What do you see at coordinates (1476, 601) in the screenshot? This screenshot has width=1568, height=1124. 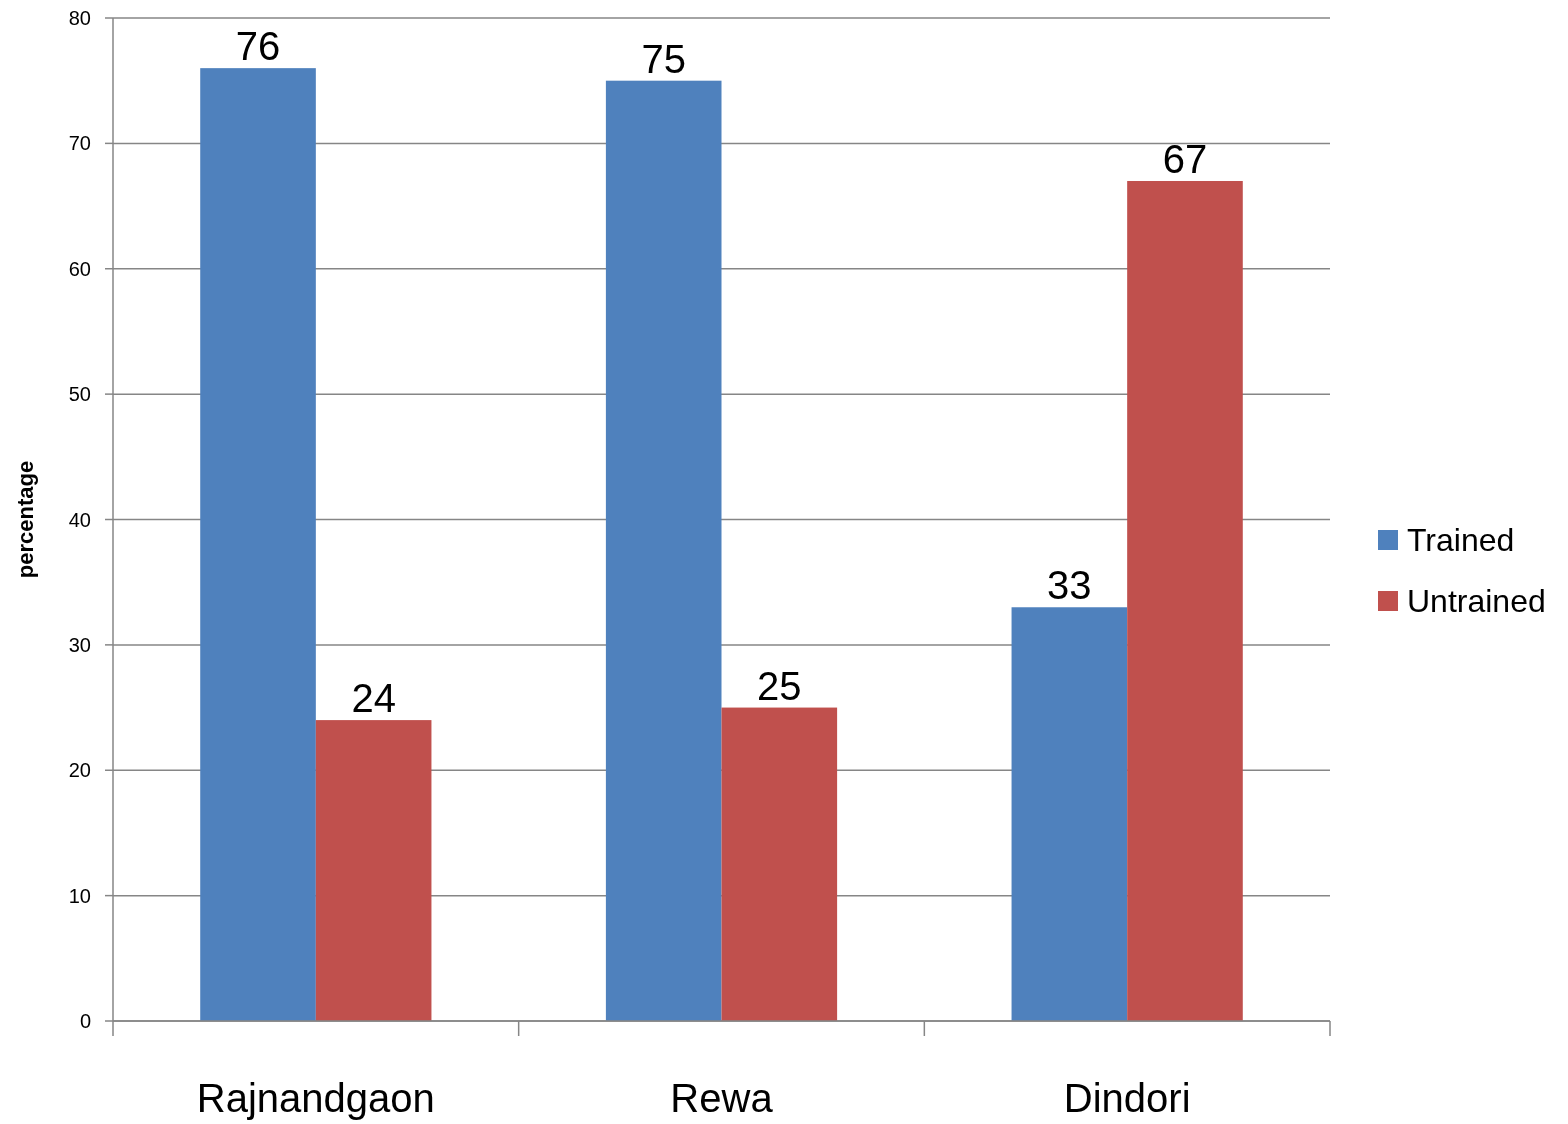 I see `legend-label: Untrained` at bounding box center [1476, 601].